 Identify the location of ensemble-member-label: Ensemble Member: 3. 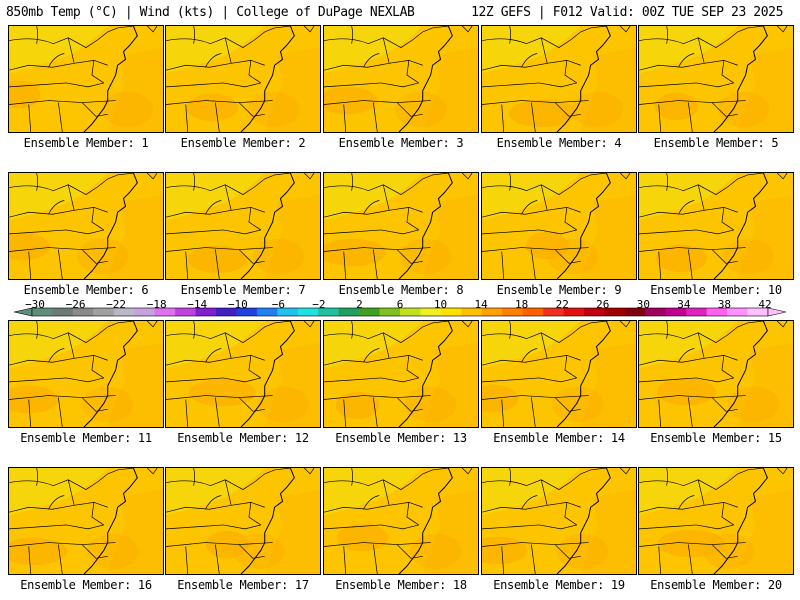
(401, 143).